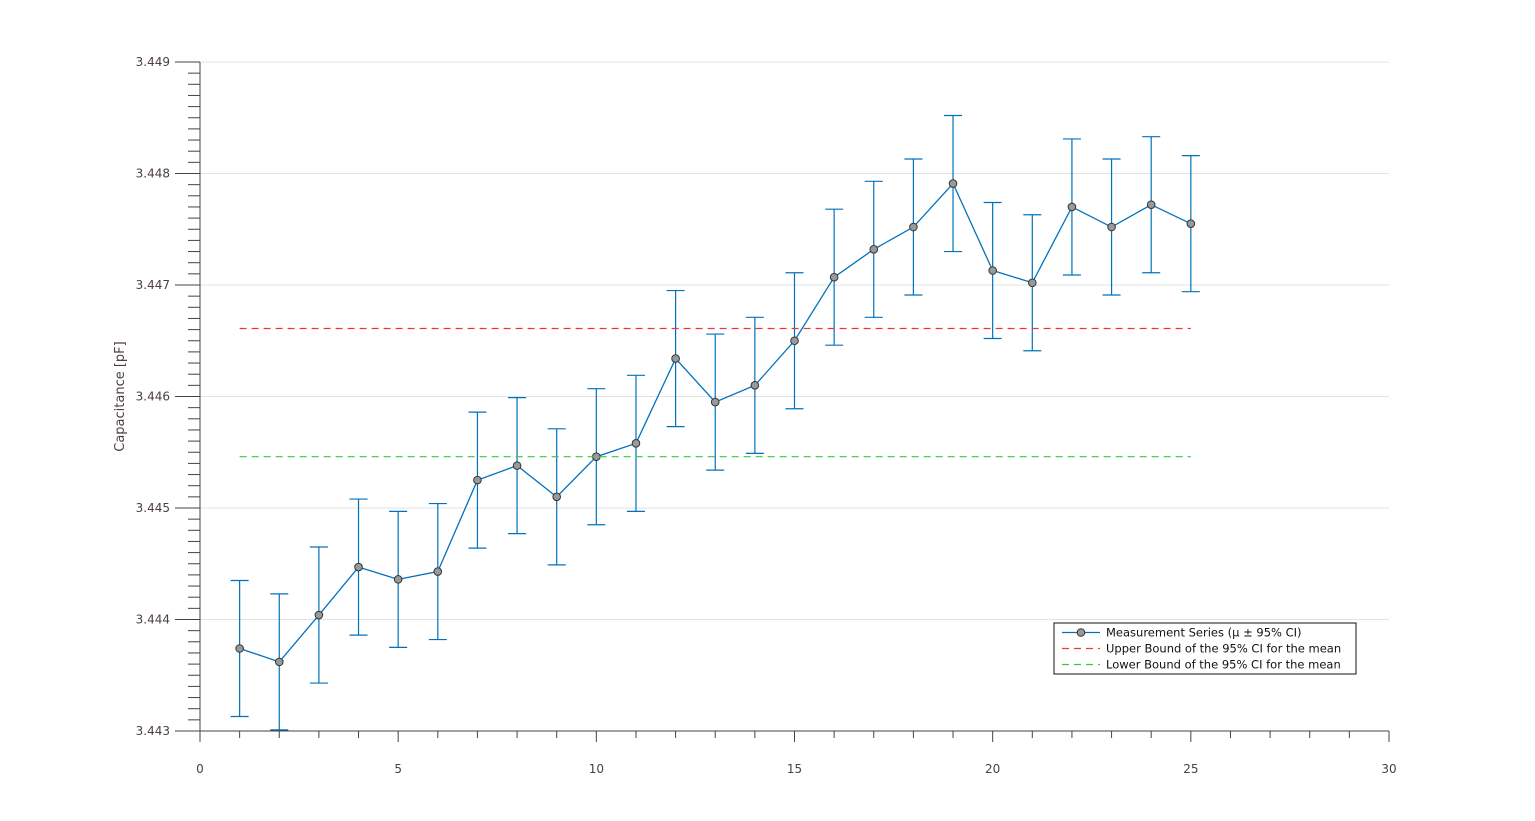 This screenshot has height=821, width=1535. What do you see at coordinates (153, 731) in the screenshot?
I see `y-tick-label: 3.443` at bounding box center [153, 731].